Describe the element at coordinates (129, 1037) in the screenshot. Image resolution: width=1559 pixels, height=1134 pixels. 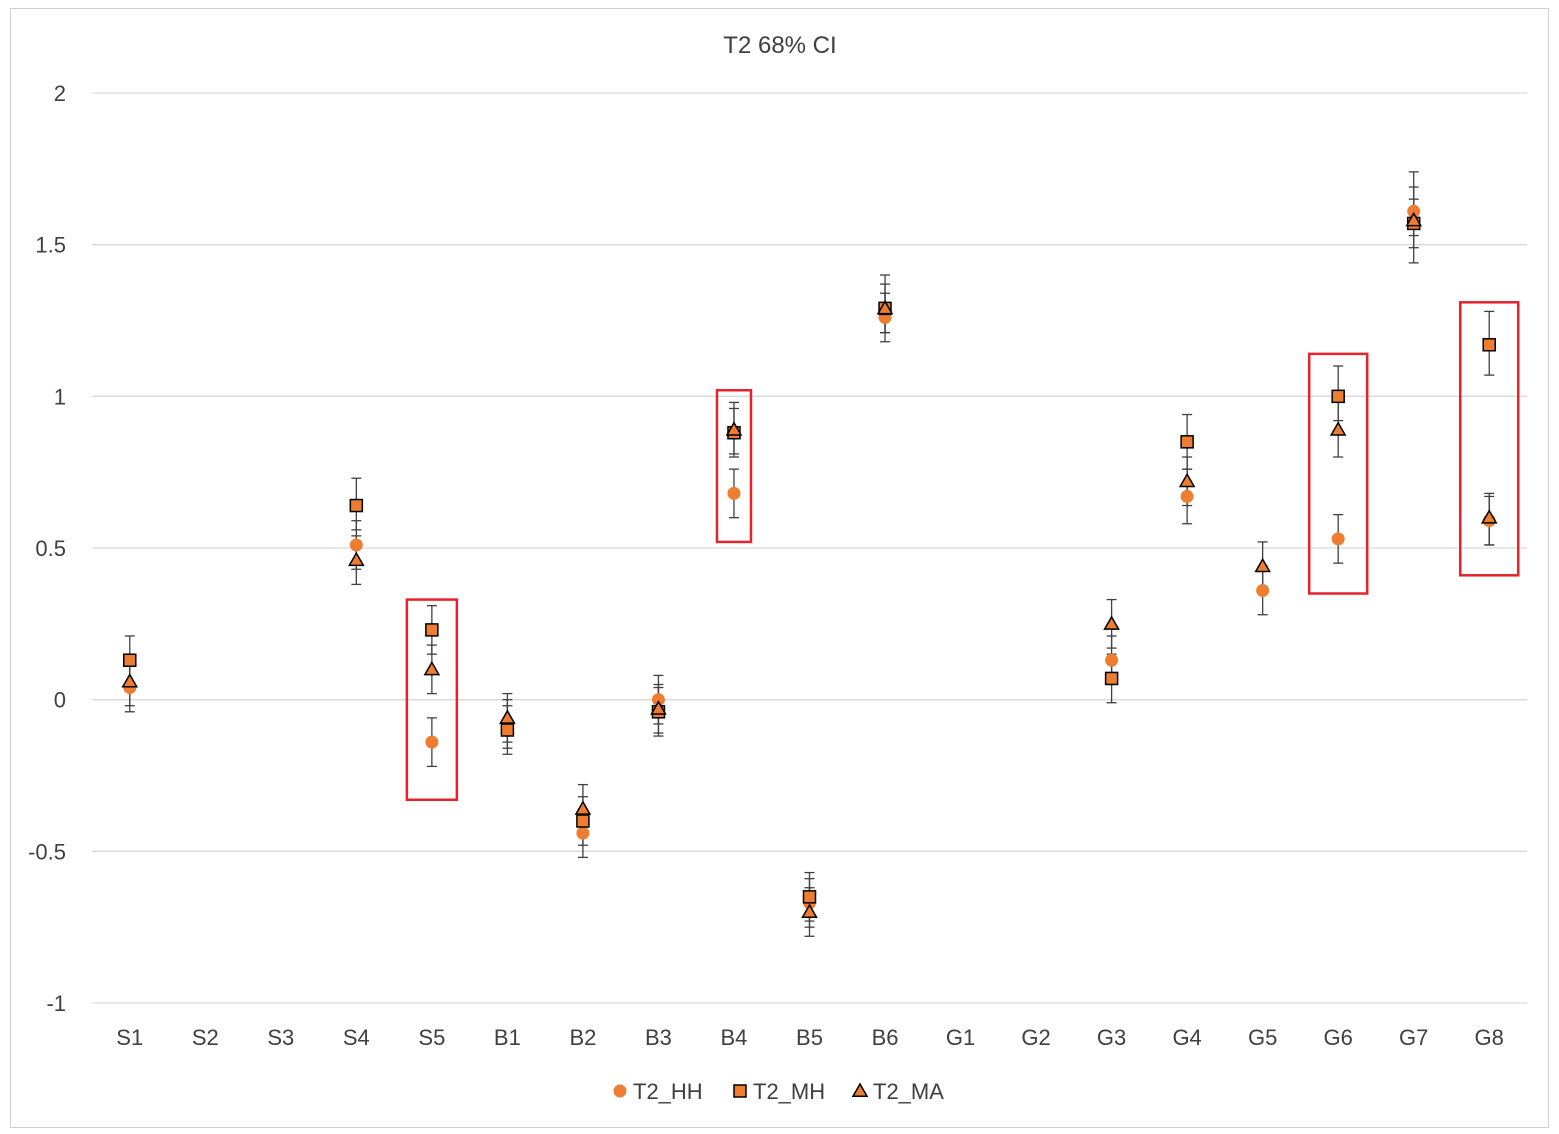
I see `x-tick-label: S1` at that location.